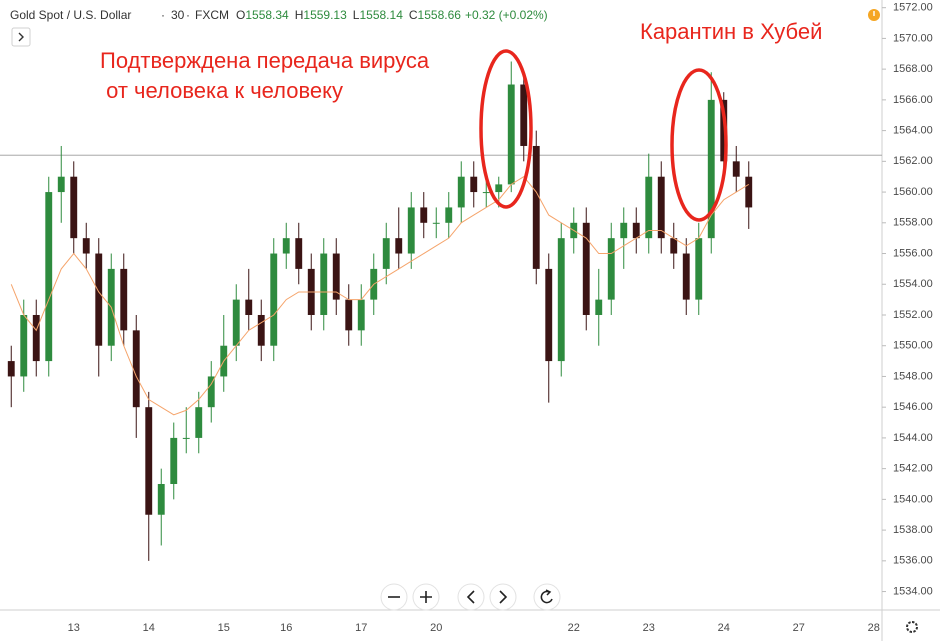 Image resolution: width=940 pixels, height=641 pixels. I want to click on x-tick-label: 20, so click(436, 628).